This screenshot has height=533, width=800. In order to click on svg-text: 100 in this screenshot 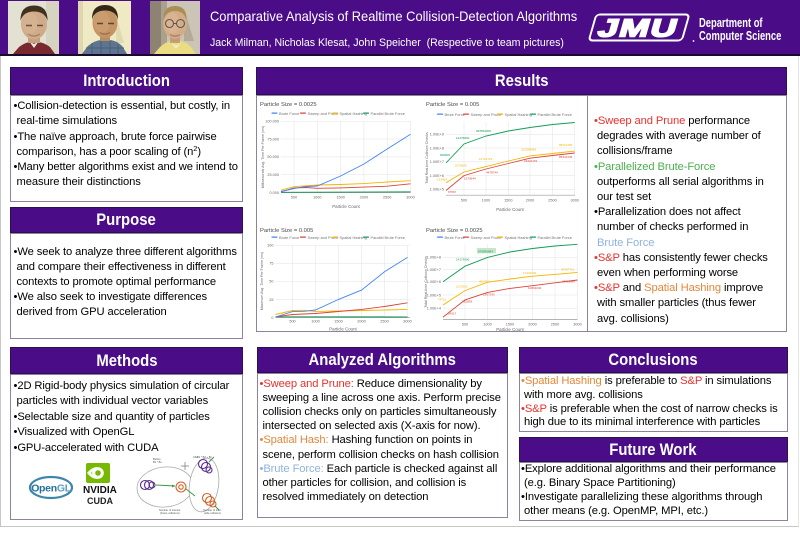, I will do `click(270, 246)`.